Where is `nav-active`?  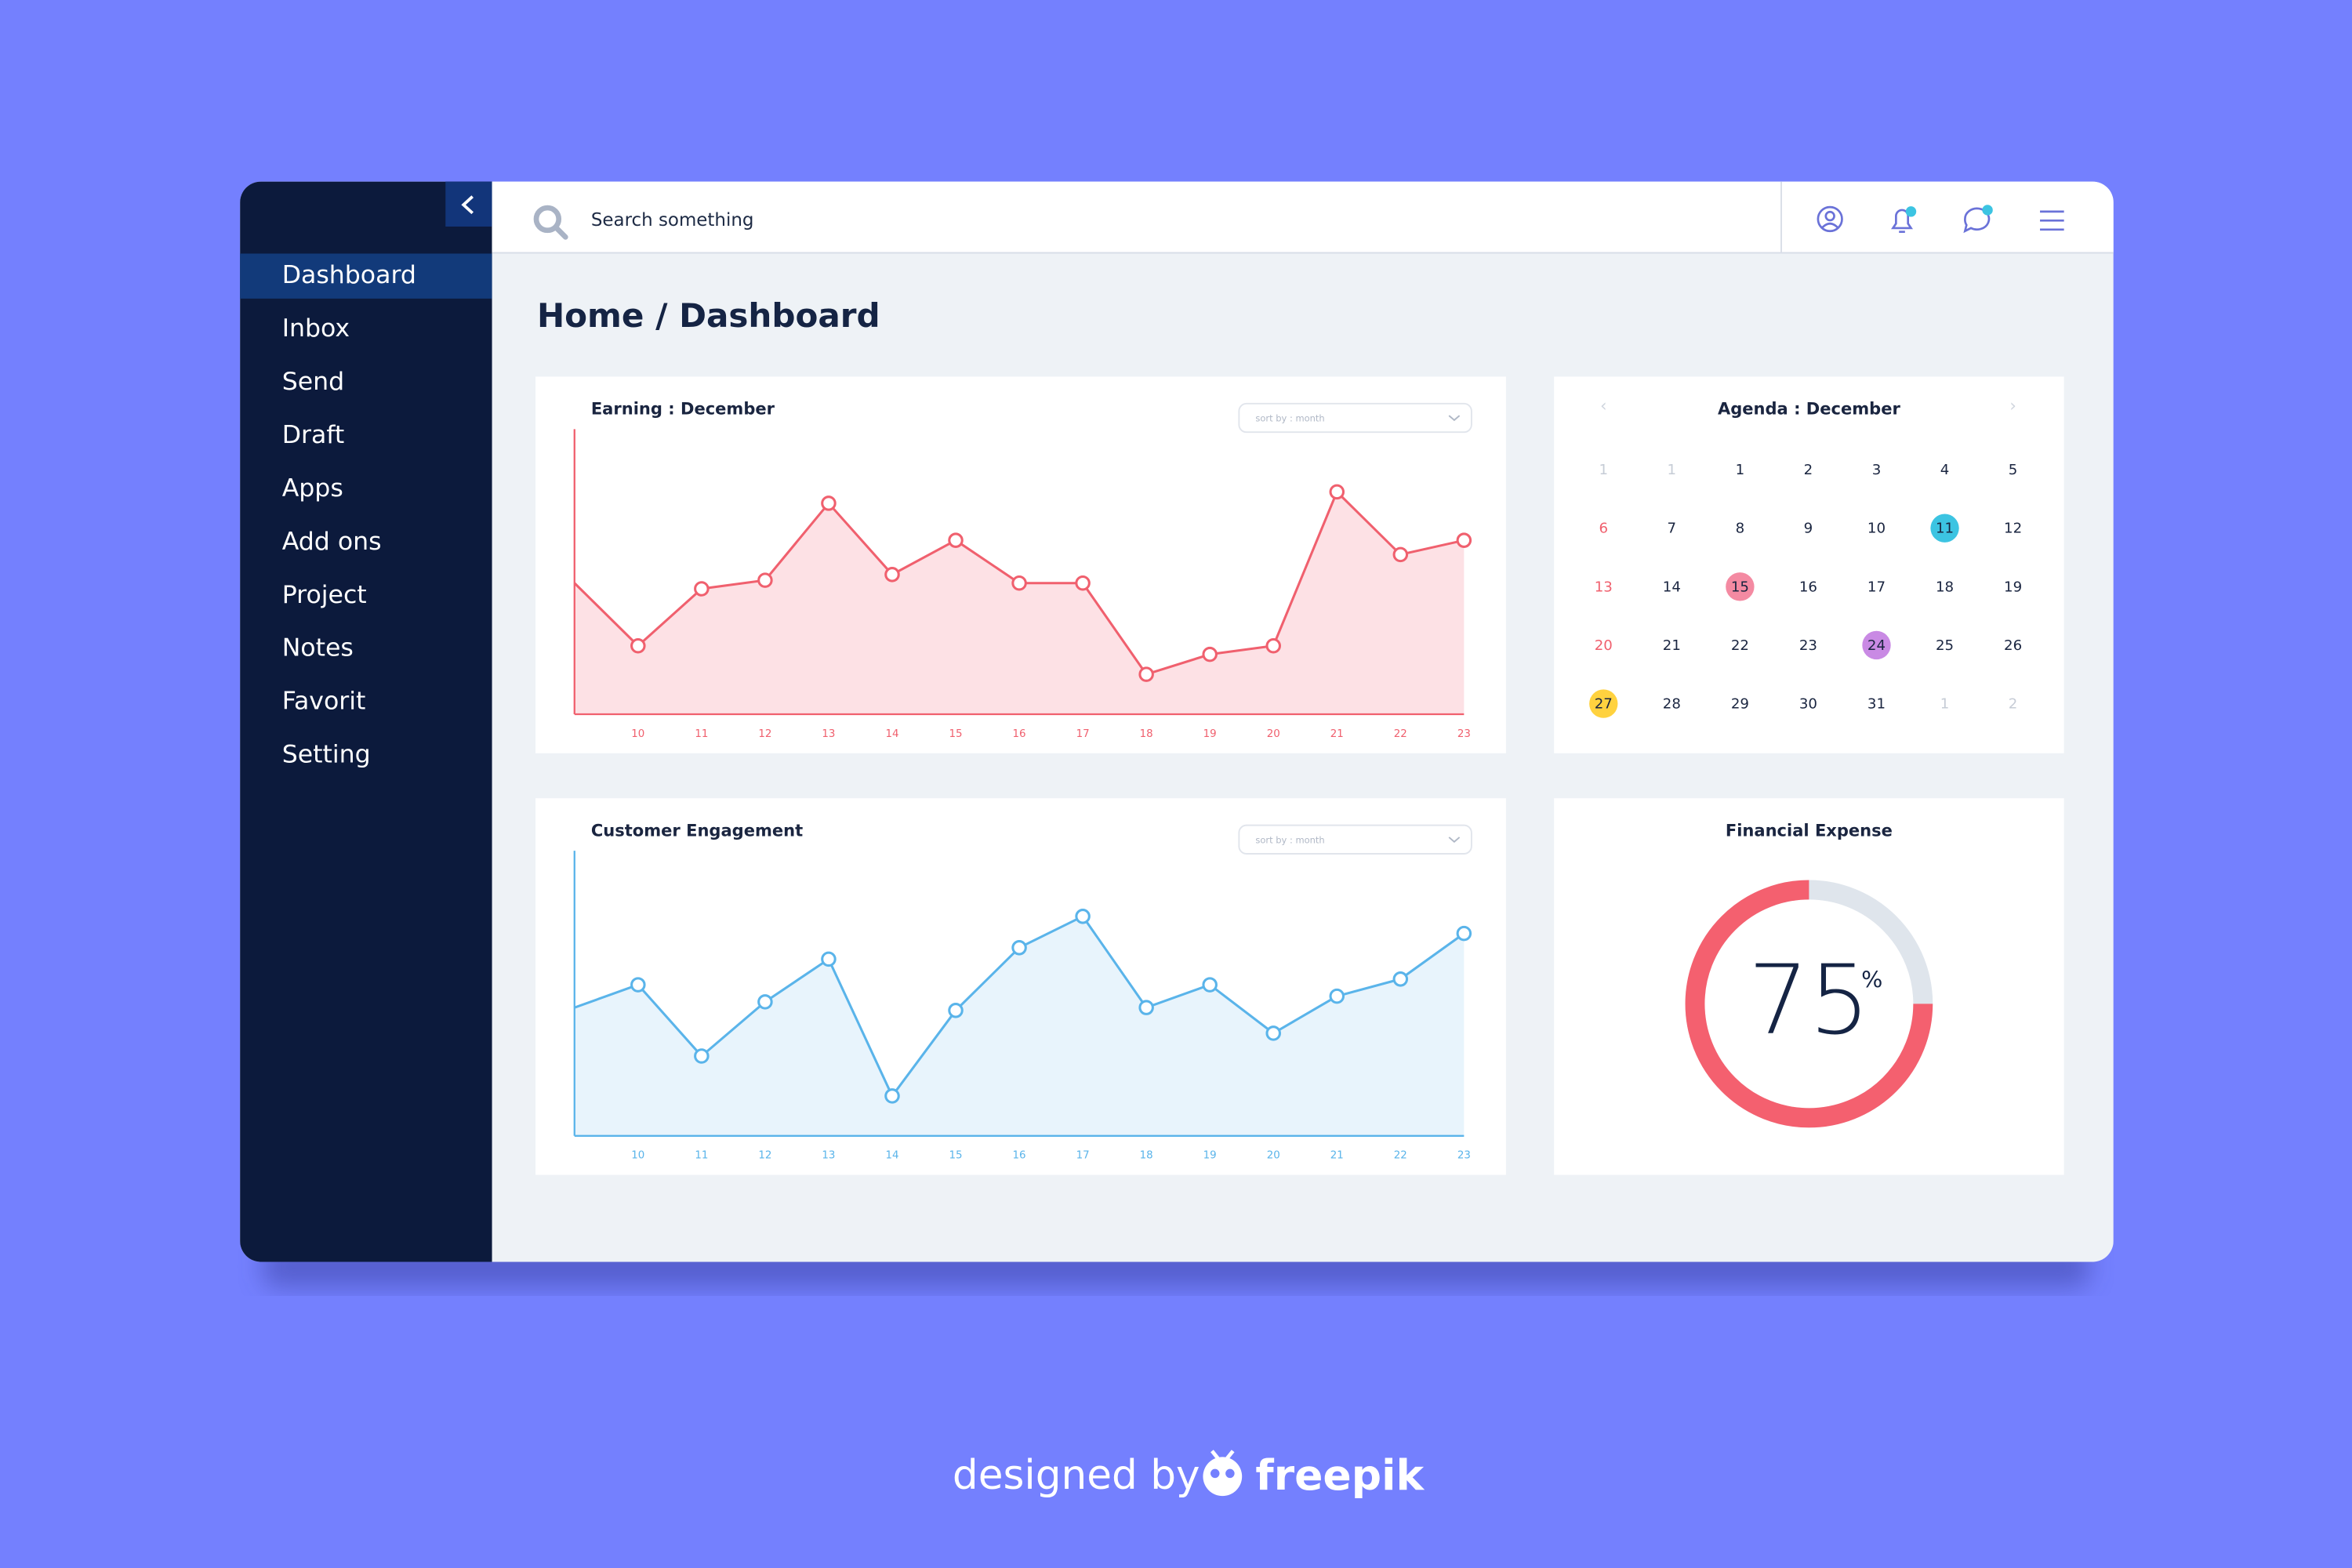
nav-active is located at coordinates (366, 276).